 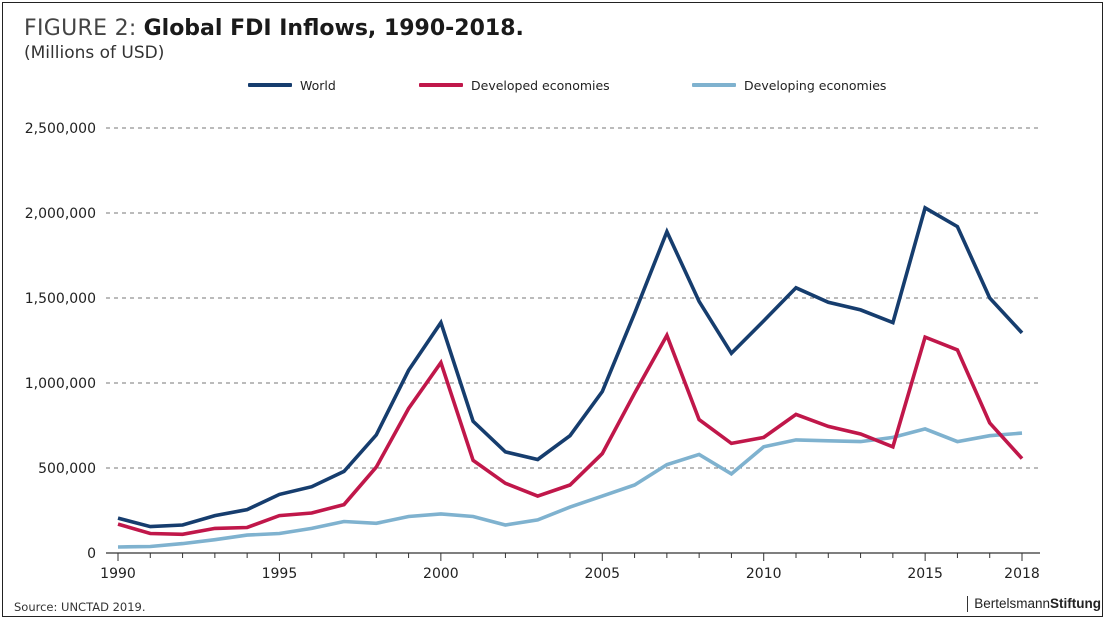 I want to click on figure-subtitle: (Millions of USD), so click(x=94, y=53).